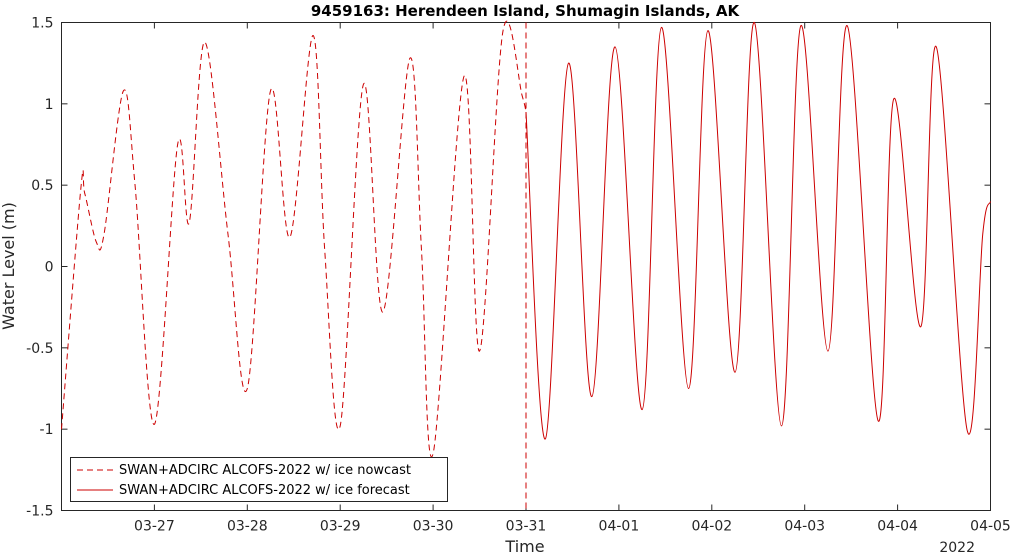 The width and height of the screenshot is (1013, 555). What do you see at coordinates (39, 512) in the screenshot?
I see `y-tick-label: -1.5` at bounding box center [39, 512].